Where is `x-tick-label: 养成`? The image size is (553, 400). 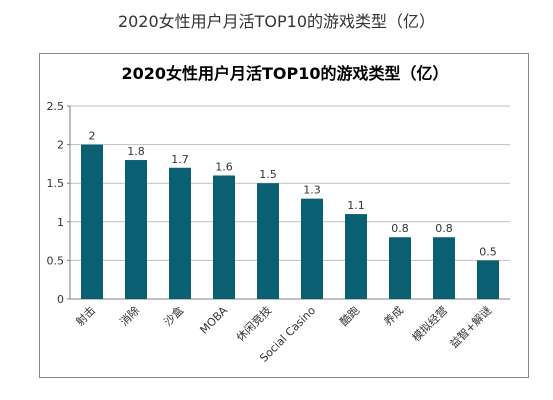 x-tick-label: 养成 is located at coordinates (393, 315).